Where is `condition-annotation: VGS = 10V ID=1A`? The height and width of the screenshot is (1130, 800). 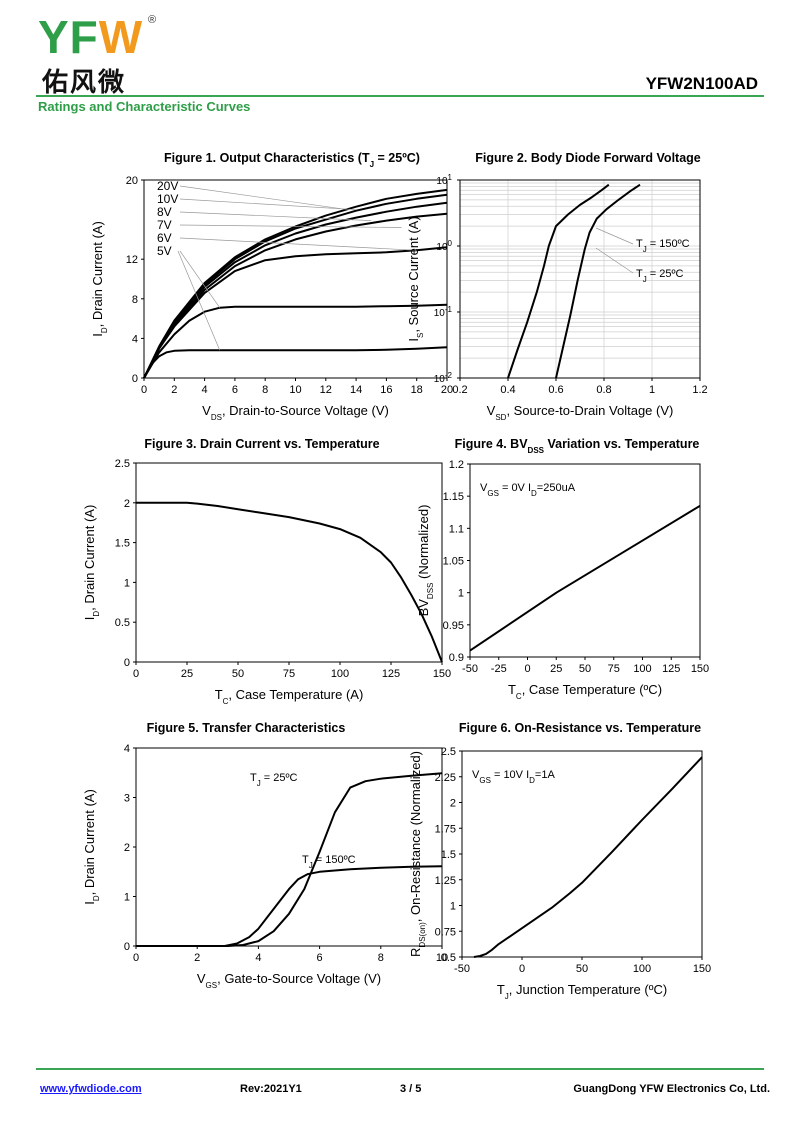
condition-annotation: VGS = 10V ID=1A is located at coordinates (513, 777).